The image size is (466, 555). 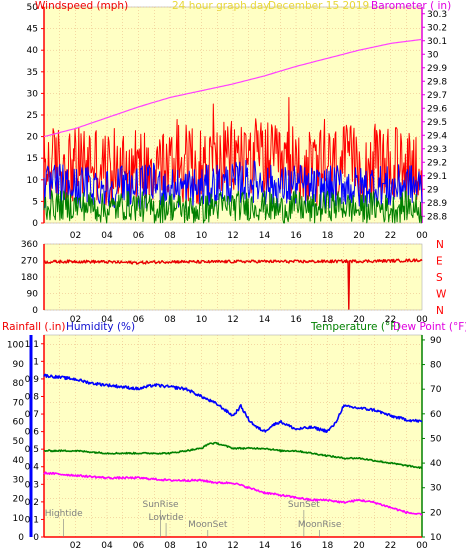 I want to click on direction-y-tick-label: 90, so click(x=33, y=295).